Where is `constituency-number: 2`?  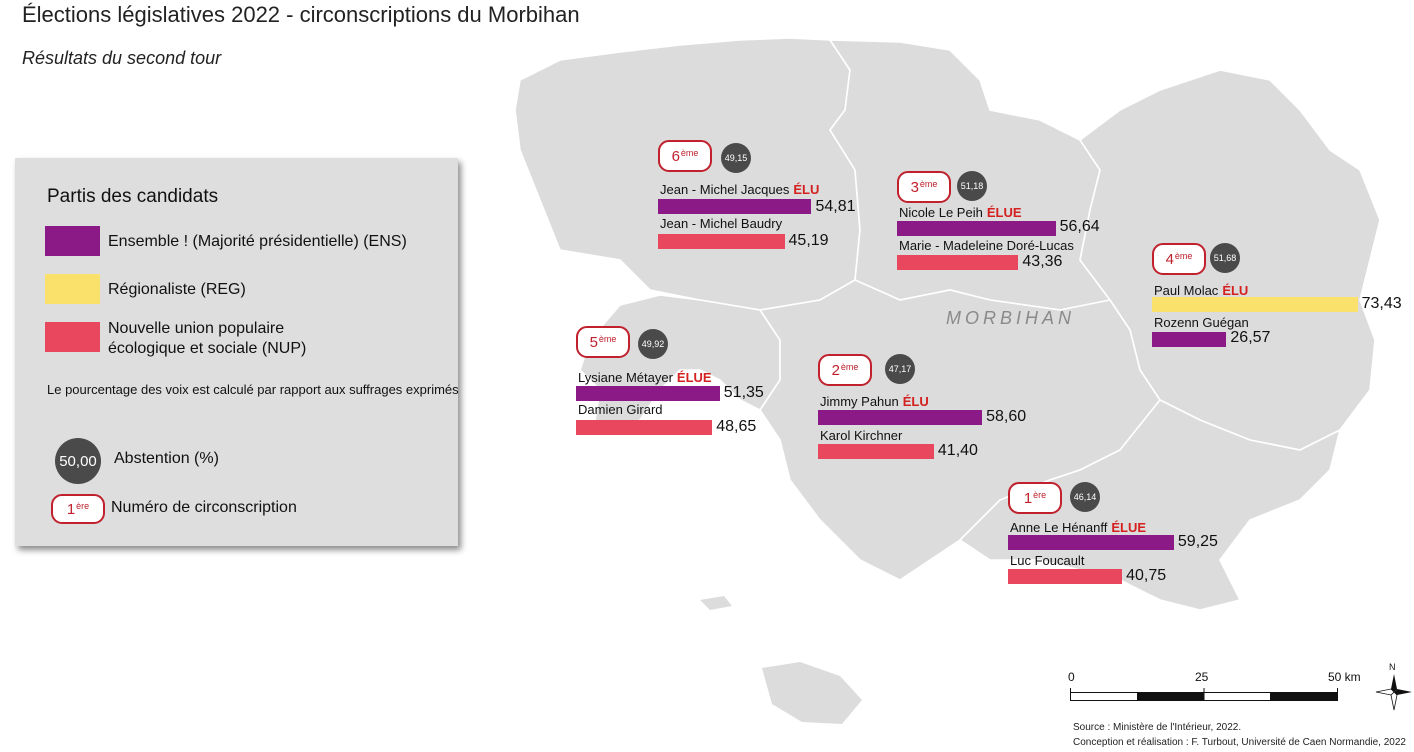
constituency-number: 2 is located at coordinates (835, 370).